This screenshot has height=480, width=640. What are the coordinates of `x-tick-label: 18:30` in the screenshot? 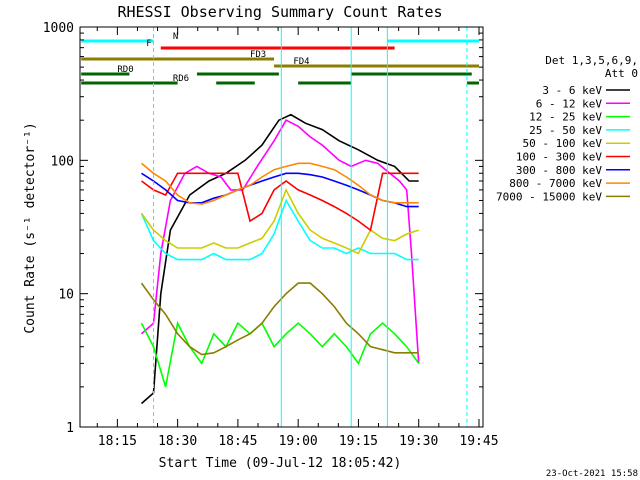 It's located at (177, 441).